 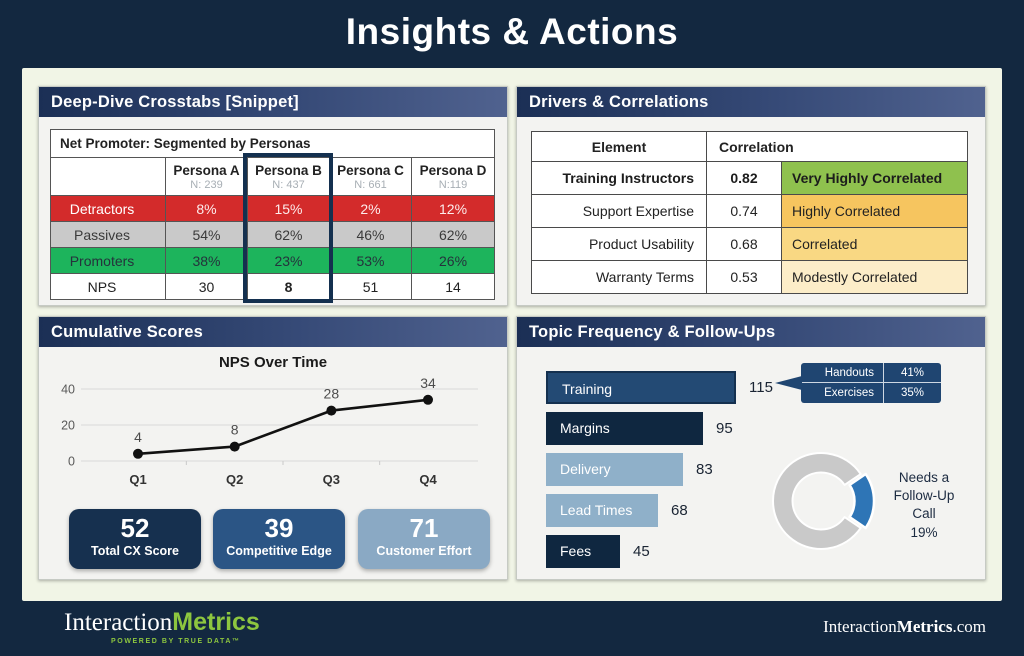 What do you see at coordinates (585, 428) in the screenshot?
I see `bar-category-label: Margins` at bounding box center [585, 428].